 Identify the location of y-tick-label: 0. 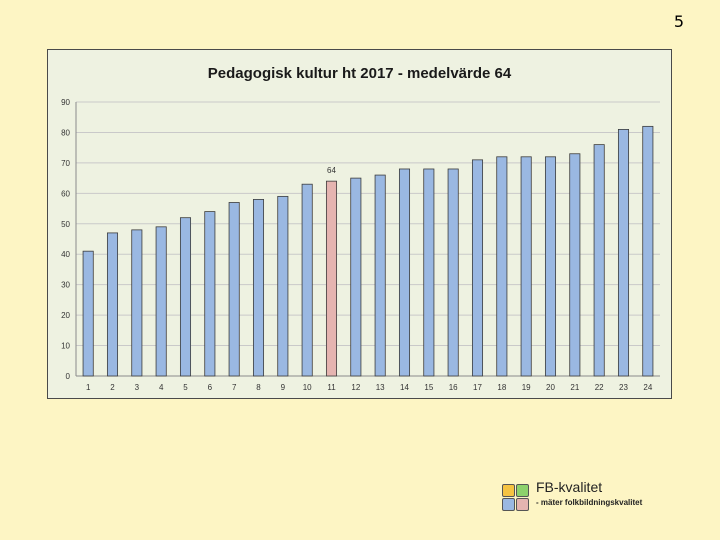
(68, 376).